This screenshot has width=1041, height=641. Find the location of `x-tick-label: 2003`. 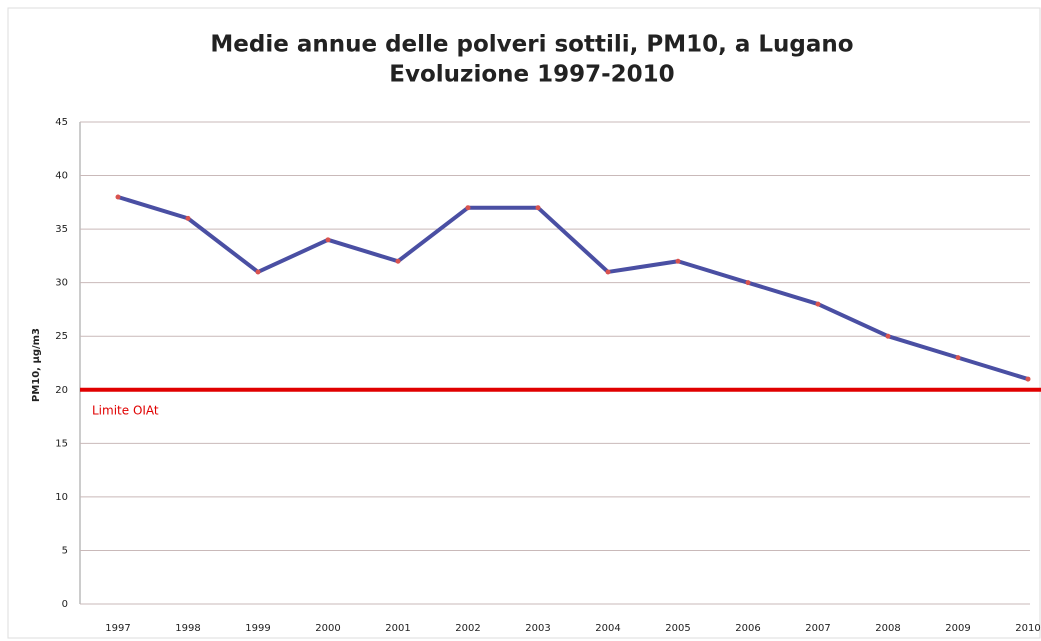

x-tick-label: 2003 is located at coordinates (537, 628).